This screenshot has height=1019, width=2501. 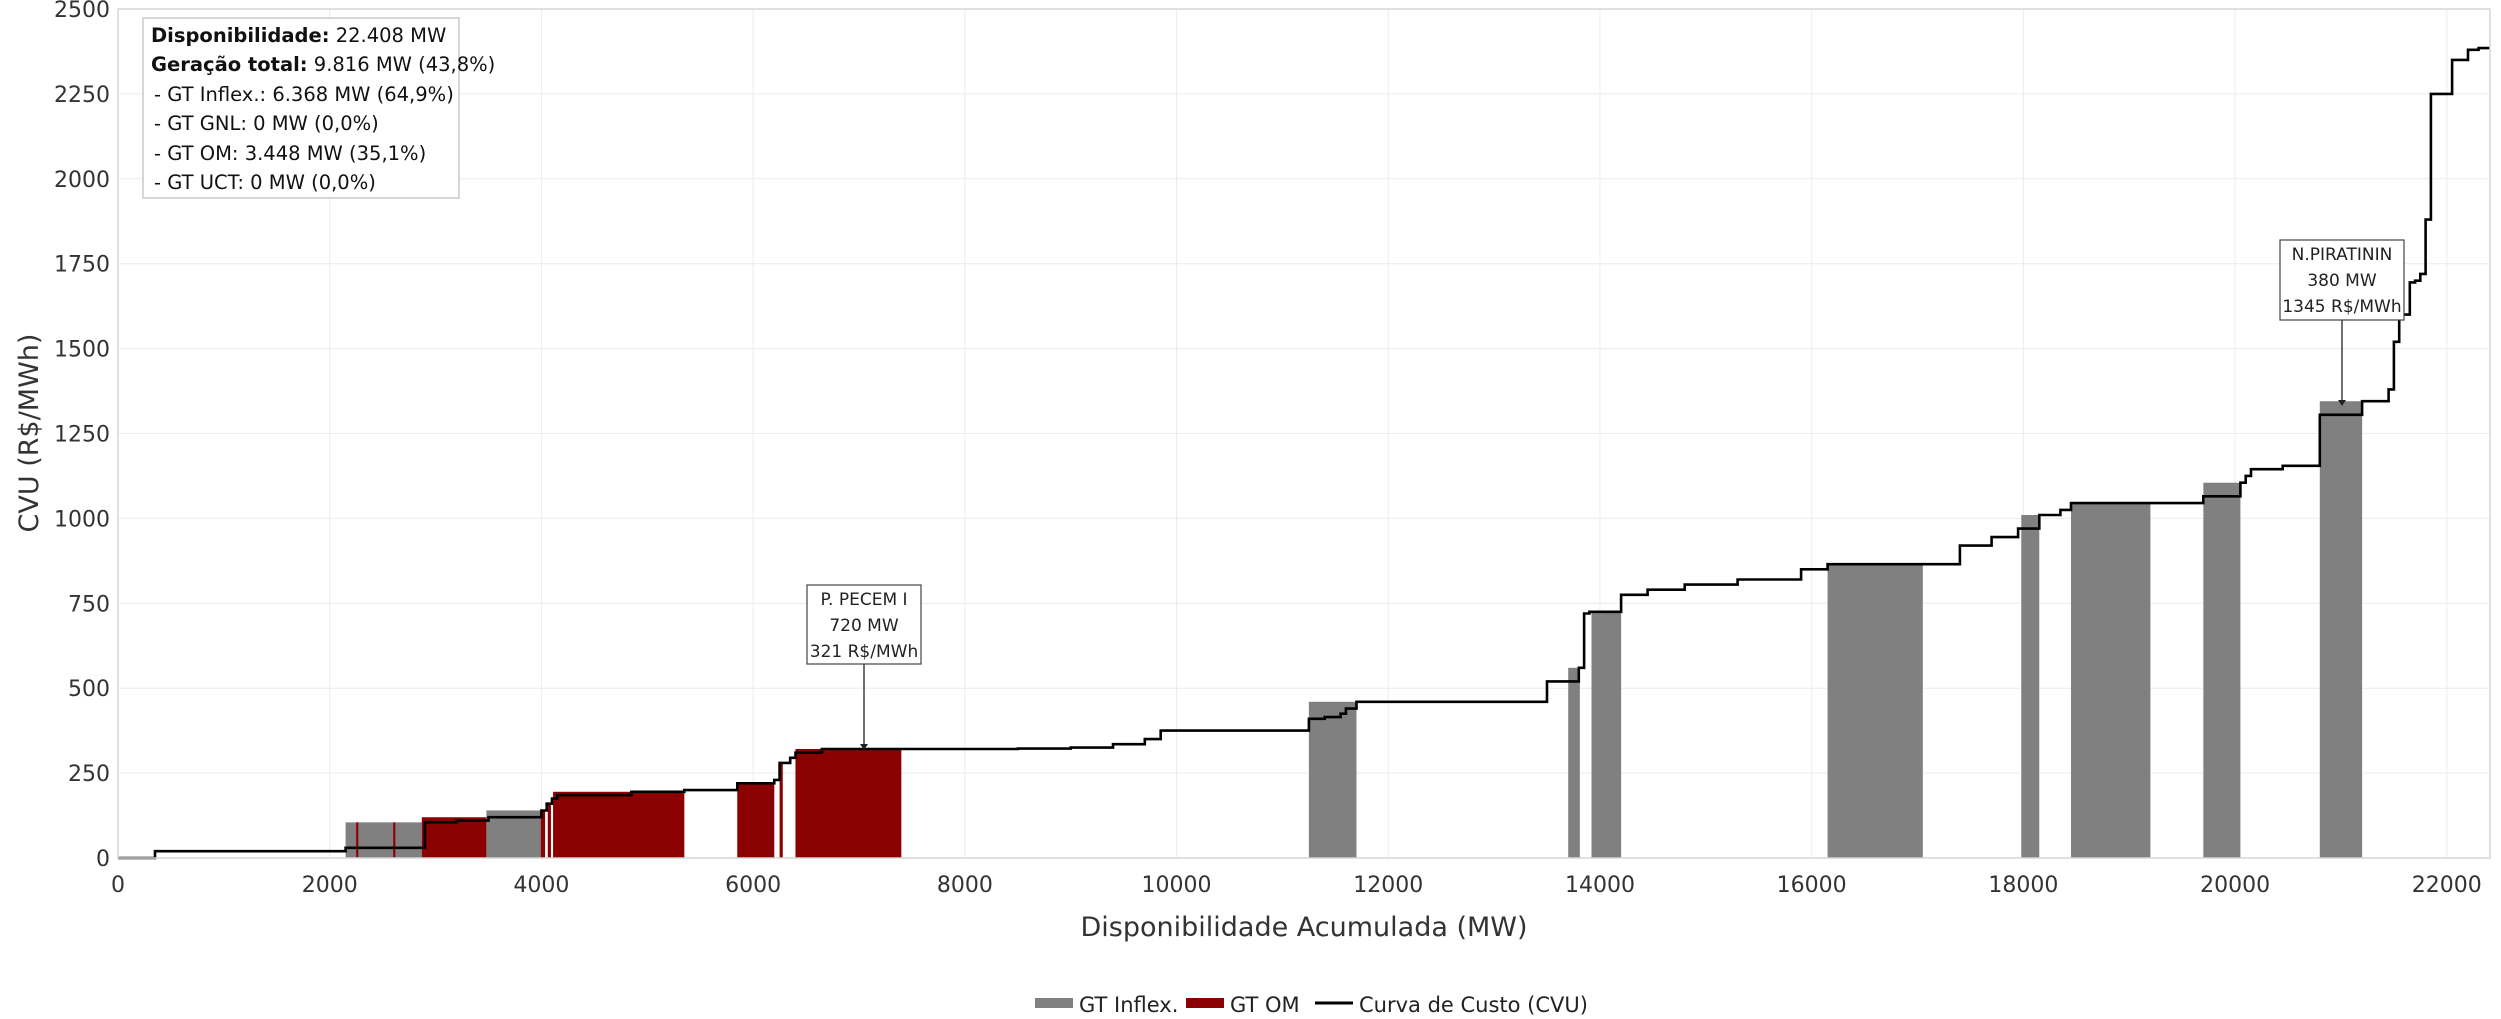 What do you see at coordinates (1311, 1005) in the screenshot?
I see `legend: GT Inflex. GT OM Curva de Custo (CVU)` at bounding box center [1311, 1005].